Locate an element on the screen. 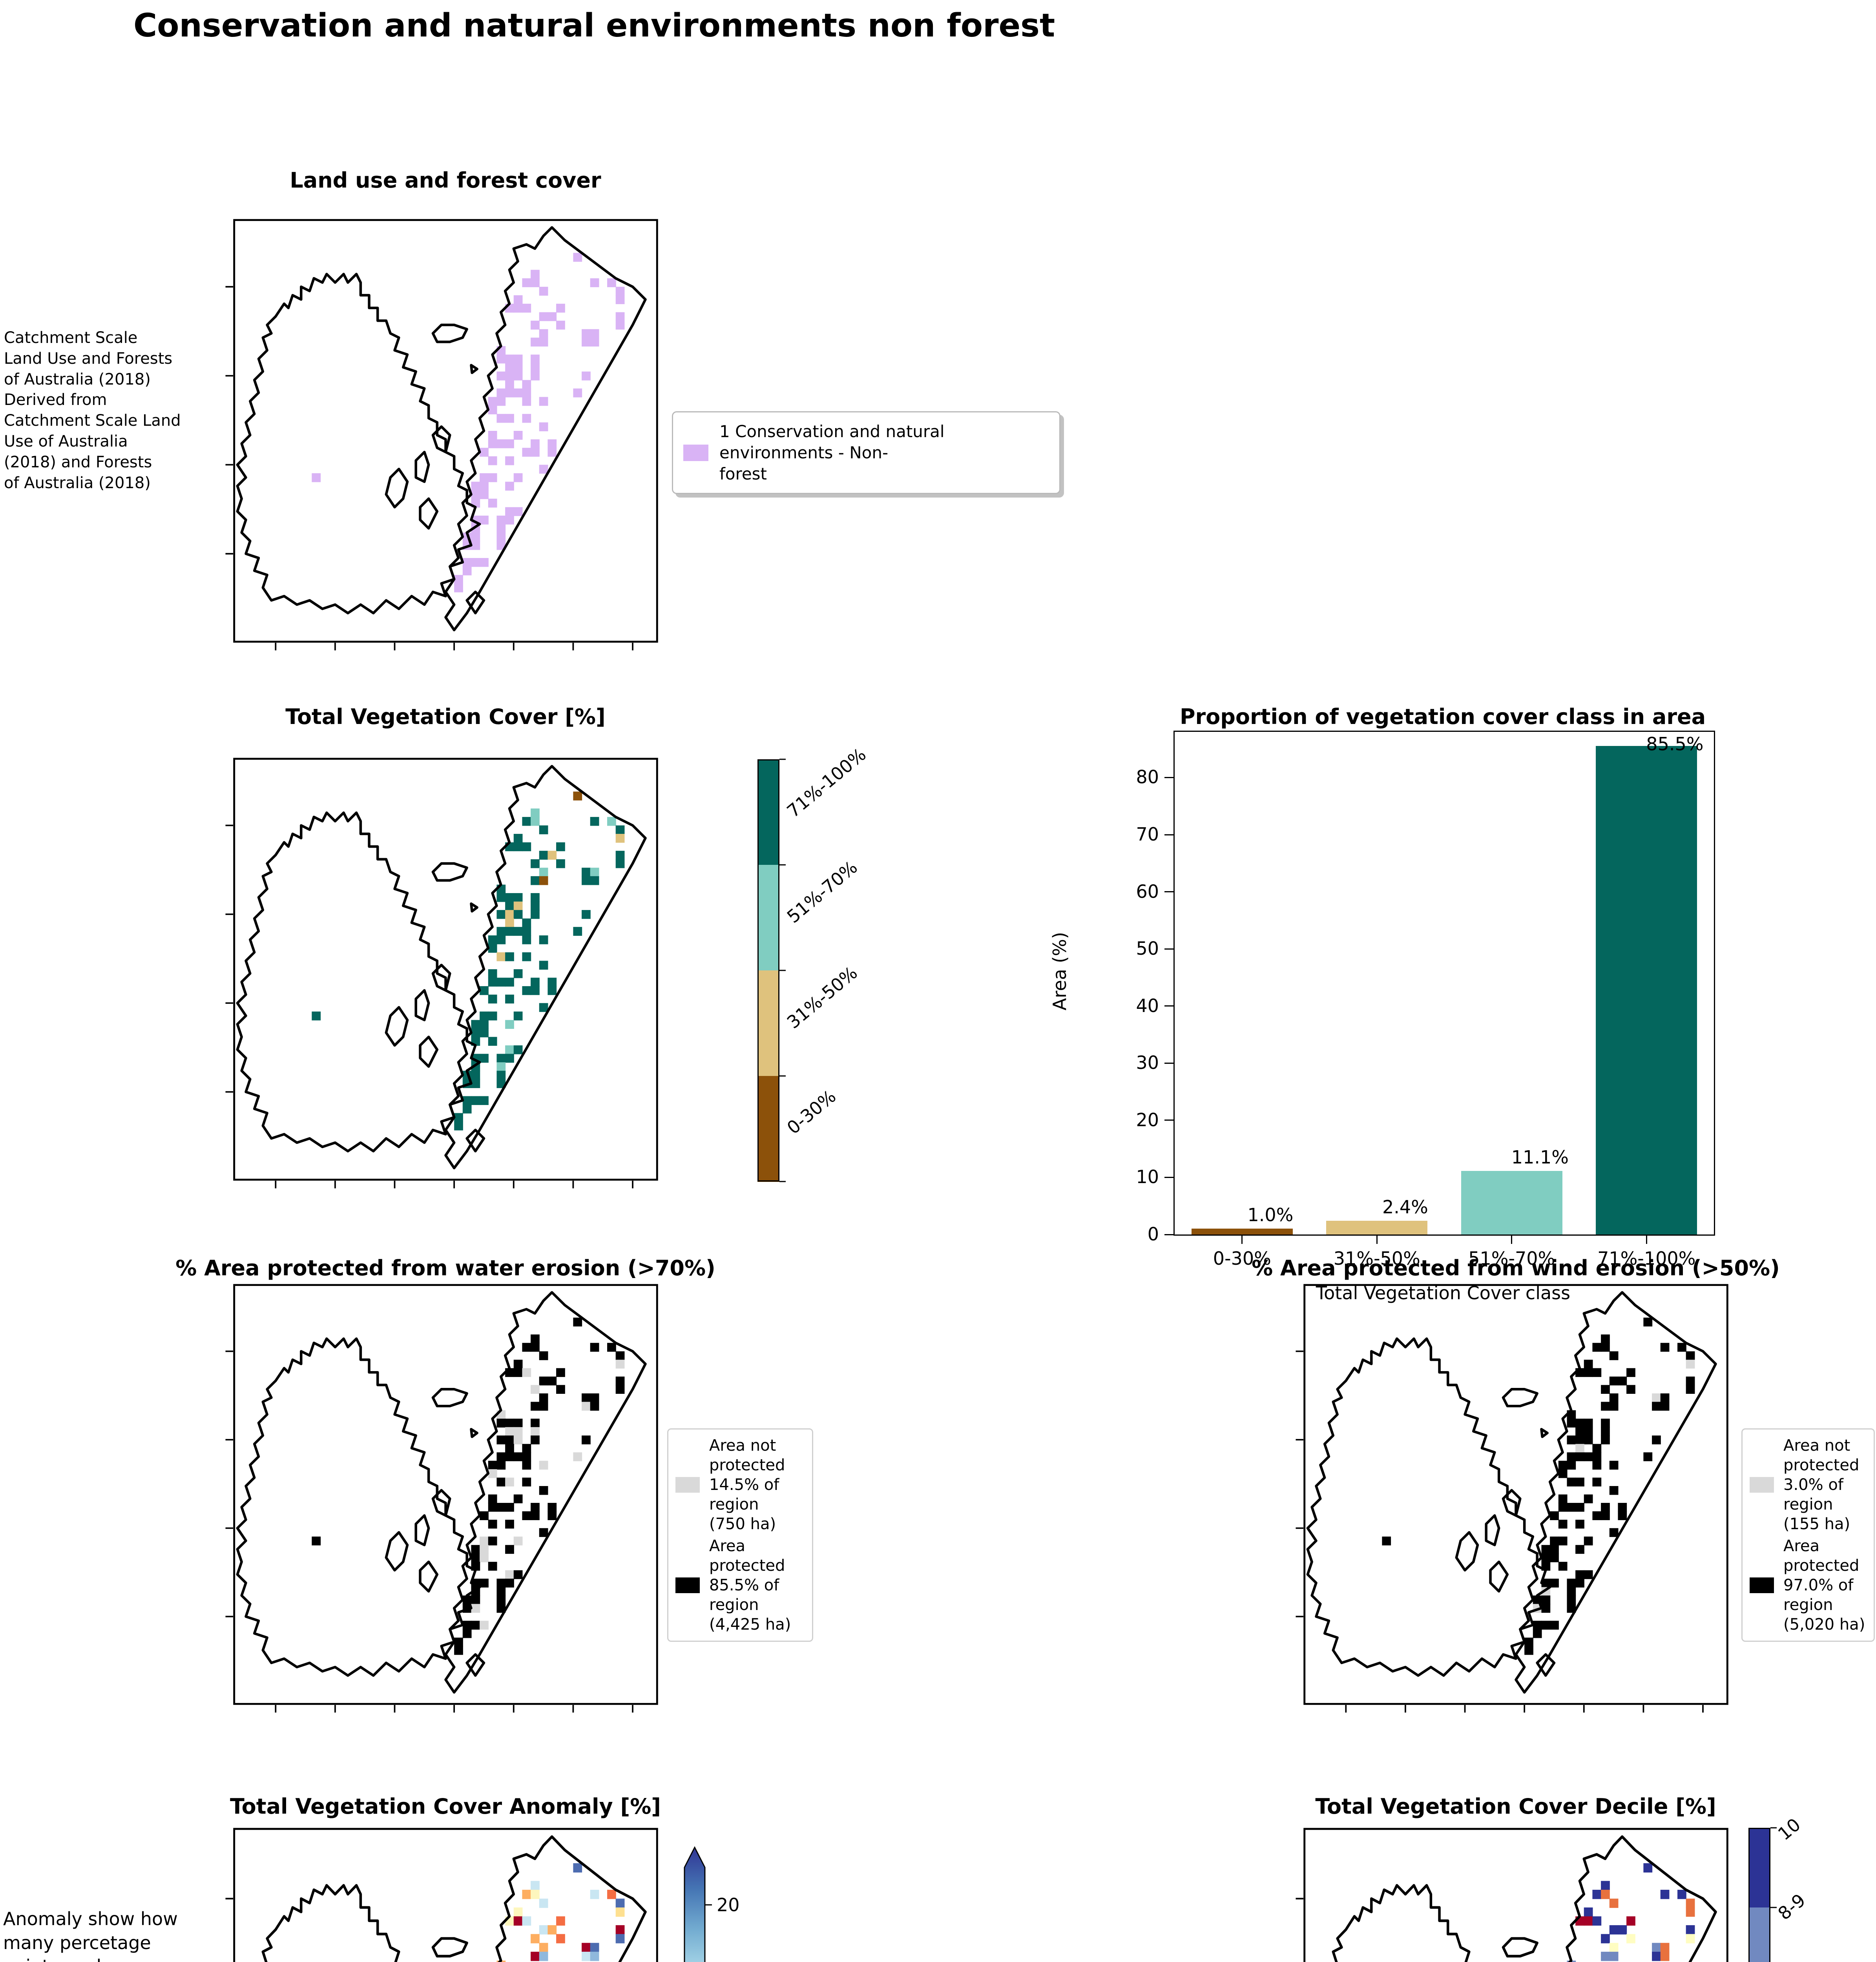 Image resolution: width=1876 pixels, height=1962 pixels. barchart-ytick-label: 50 is located at coordinates (1148, 949).